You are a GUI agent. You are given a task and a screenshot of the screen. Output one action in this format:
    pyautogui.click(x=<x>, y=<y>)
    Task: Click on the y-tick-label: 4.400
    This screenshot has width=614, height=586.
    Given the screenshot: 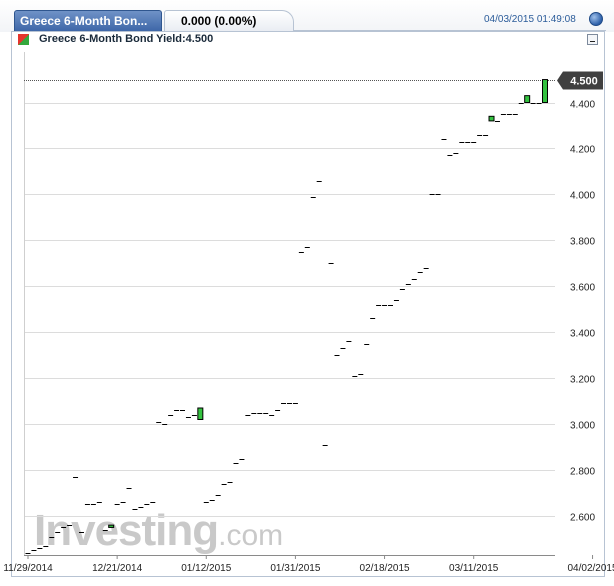 What is the action you would take?
    pyautogui.click(x=582, y=105)
    